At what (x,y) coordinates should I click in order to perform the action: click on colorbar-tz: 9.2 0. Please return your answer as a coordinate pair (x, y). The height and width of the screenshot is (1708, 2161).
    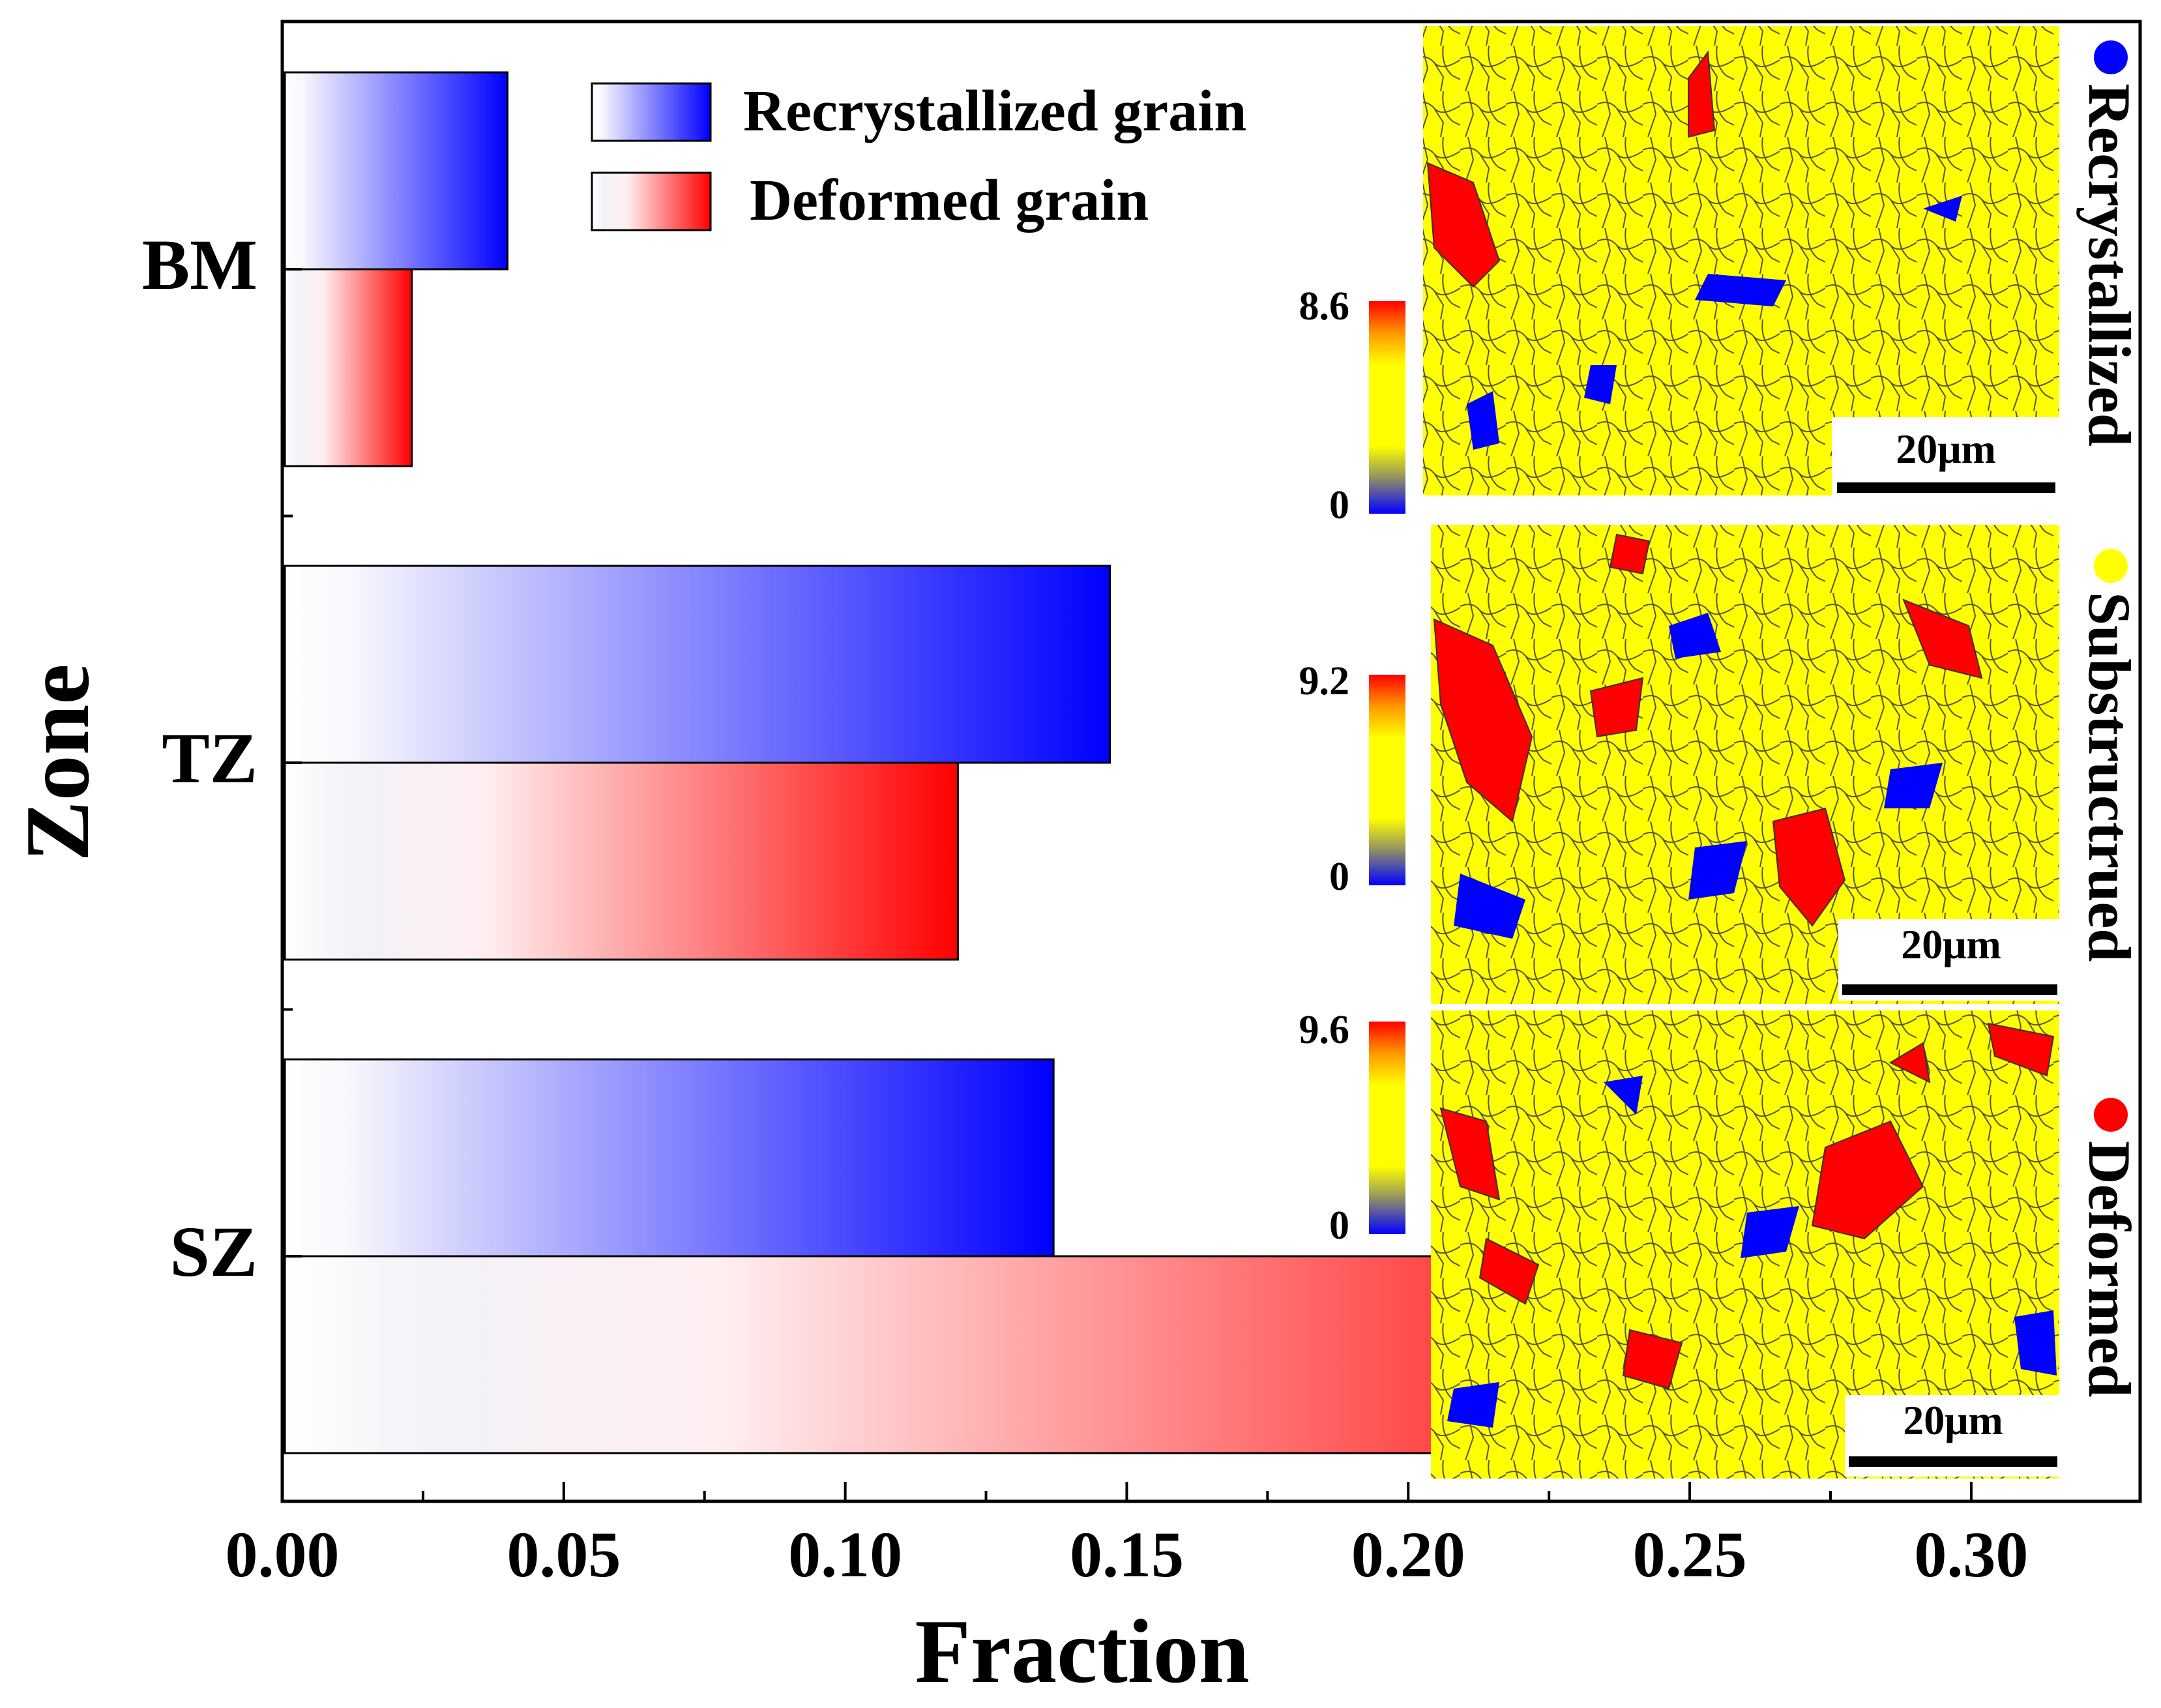
    Looking at the image, I should click on (1352, 779).